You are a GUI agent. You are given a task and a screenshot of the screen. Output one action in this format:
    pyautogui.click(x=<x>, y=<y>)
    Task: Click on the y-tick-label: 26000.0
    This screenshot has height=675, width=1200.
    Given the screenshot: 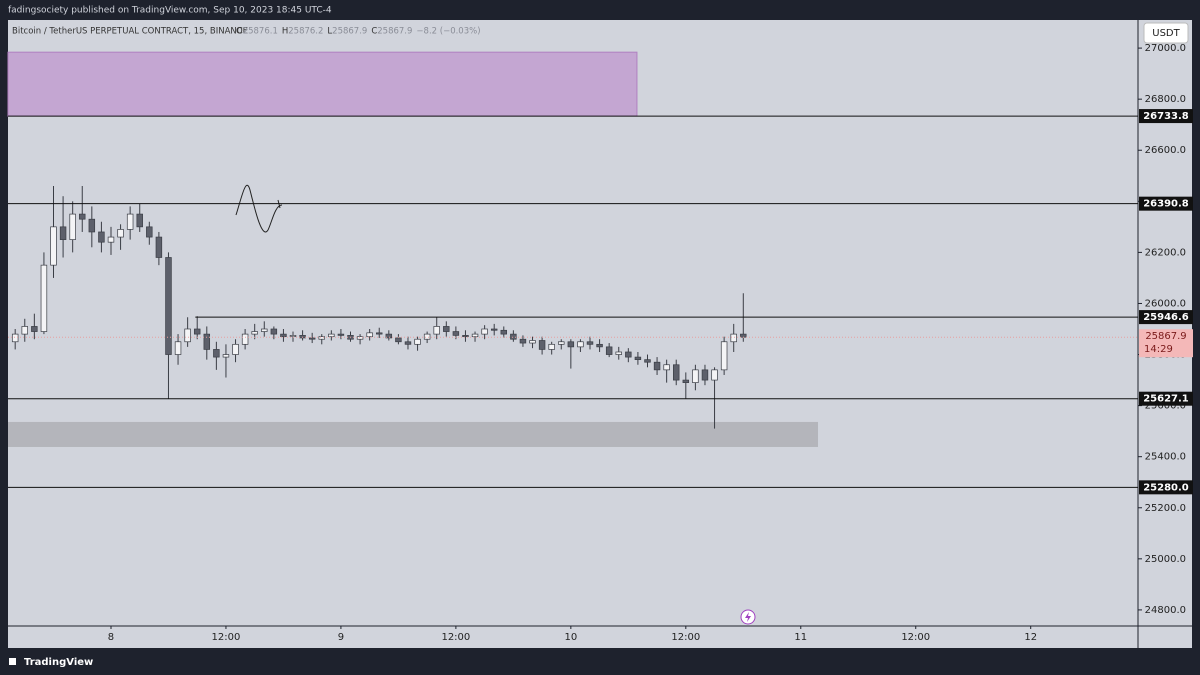 What is the action you would take?
    pyautogui.click(x=1165, y=303)
    